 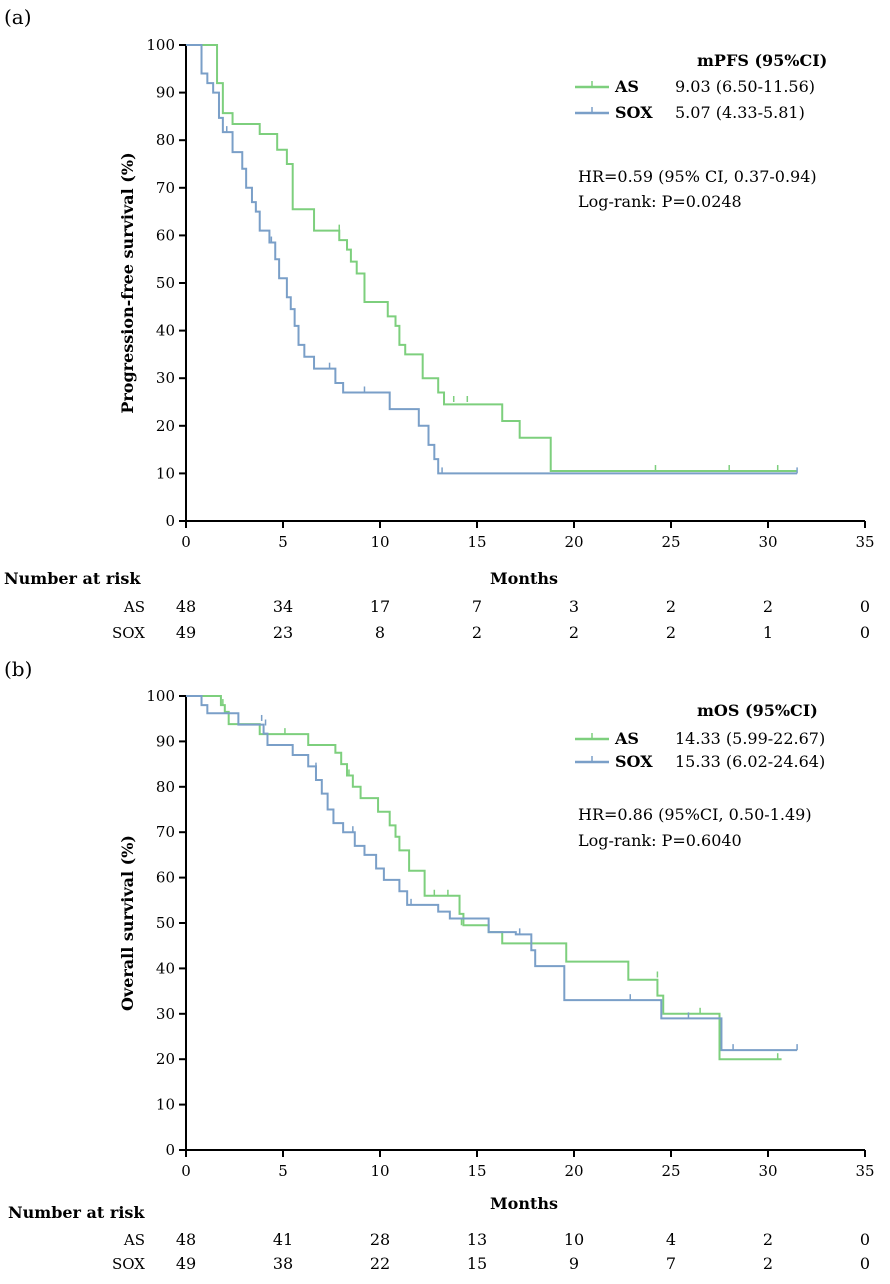 What do you see at coordinates (695, 814) in the screenshot?
I see `stat-annotation: HR=0.86 (95%CI, 0.50-1.49)` at bounding box center [695, 814].